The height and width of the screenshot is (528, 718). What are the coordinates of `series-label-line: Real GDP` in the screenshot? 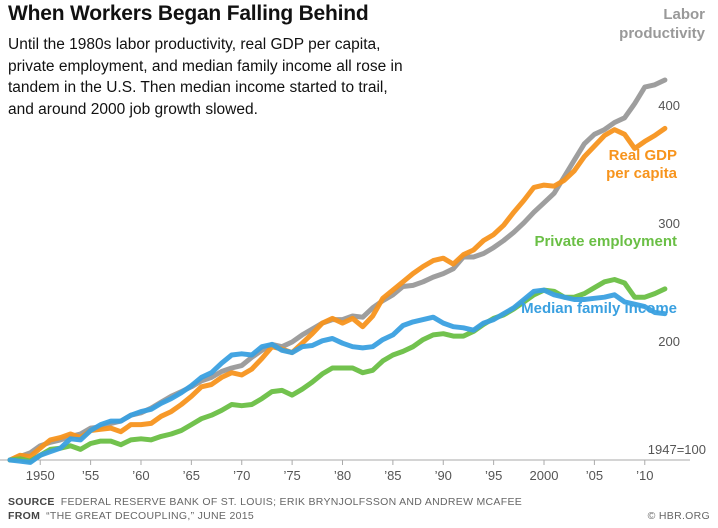 It's located at (643, 155).